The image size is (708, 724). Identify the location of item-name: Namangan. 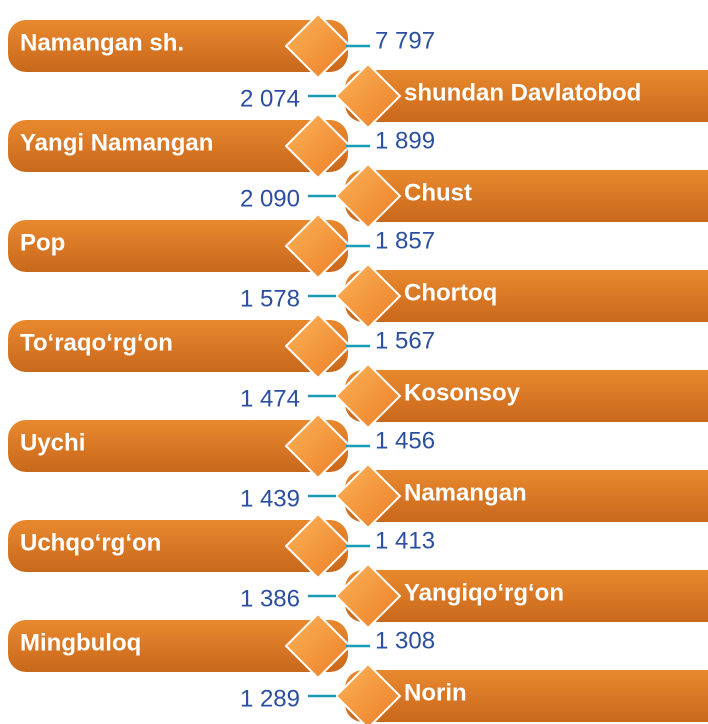
(465, 492).